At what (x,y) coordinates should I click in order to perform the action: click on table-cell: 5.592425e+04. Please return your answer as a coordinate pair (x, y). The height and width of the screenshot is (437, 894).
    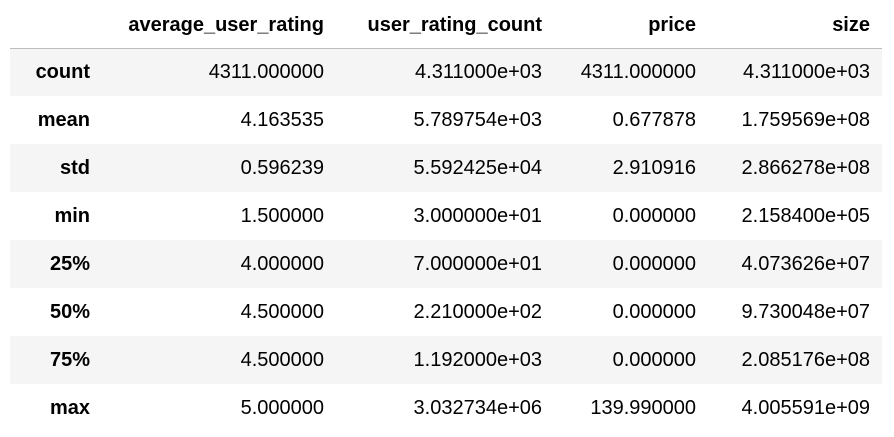
    Looking at the image, I should click on (477, 167).